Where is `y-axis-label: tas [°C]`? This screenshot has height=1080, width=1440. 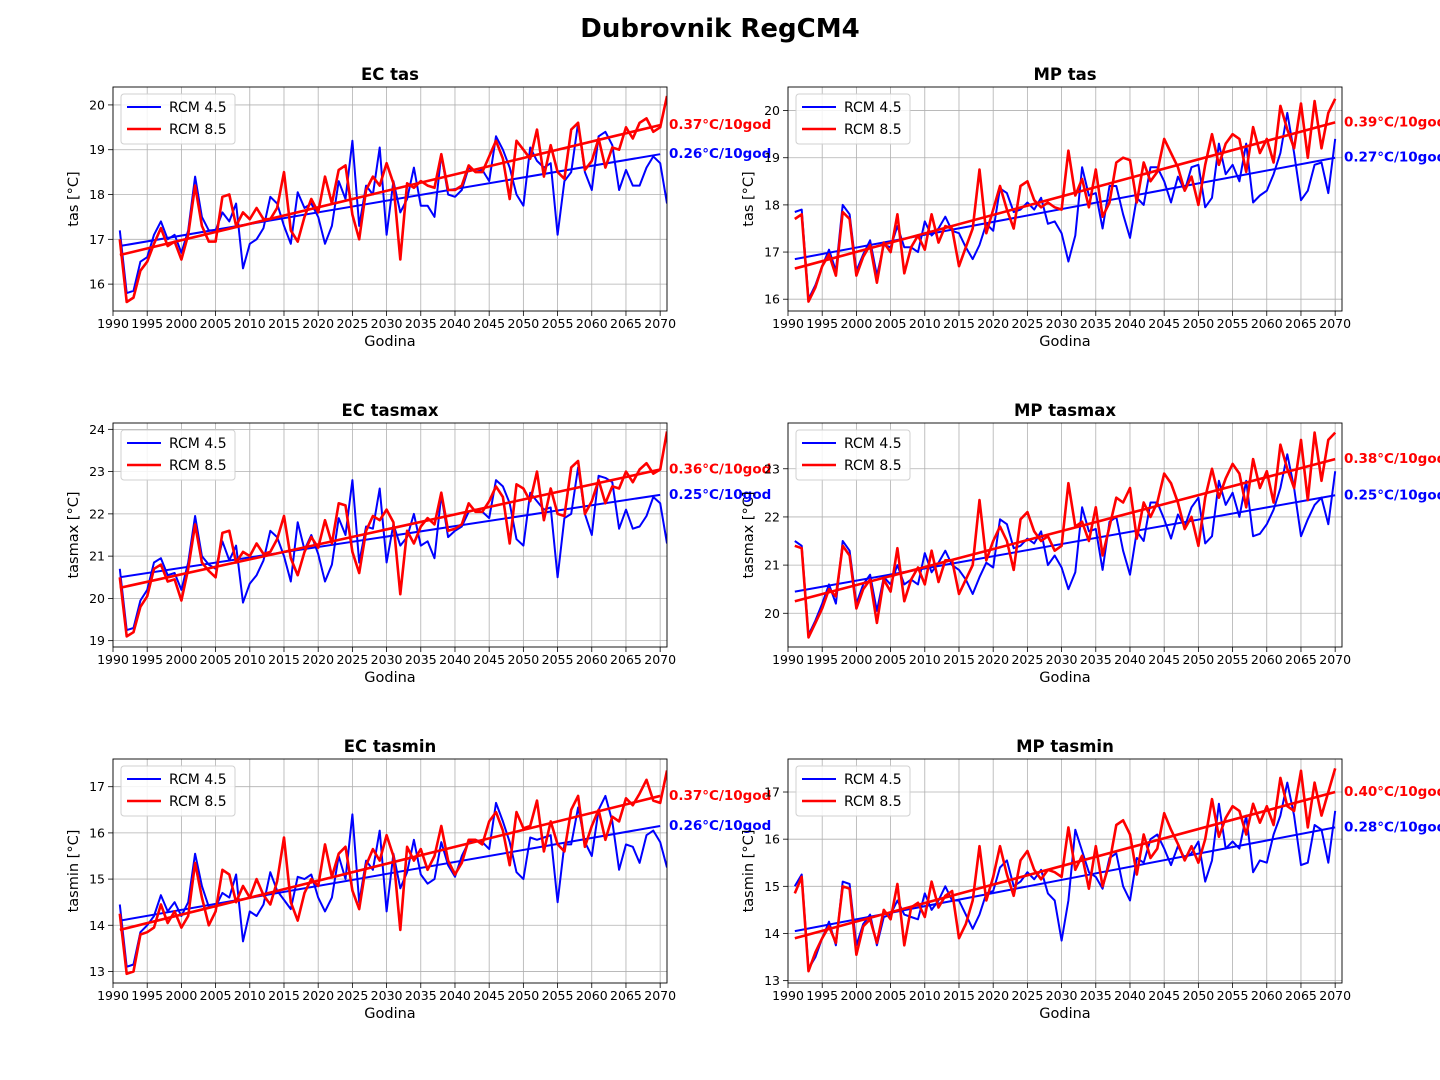 y-axis-label: tas [°C] is located at coordinates (749, 198).